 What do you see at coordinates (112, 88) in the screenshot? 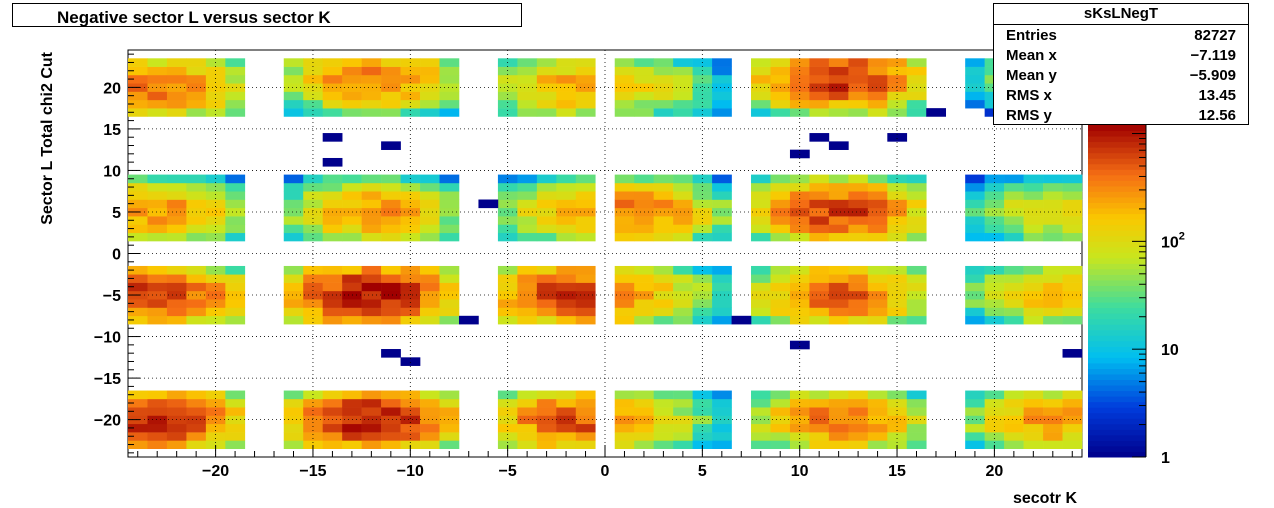
I see `y-tick-label: 20` at bounding box center [112, 88].